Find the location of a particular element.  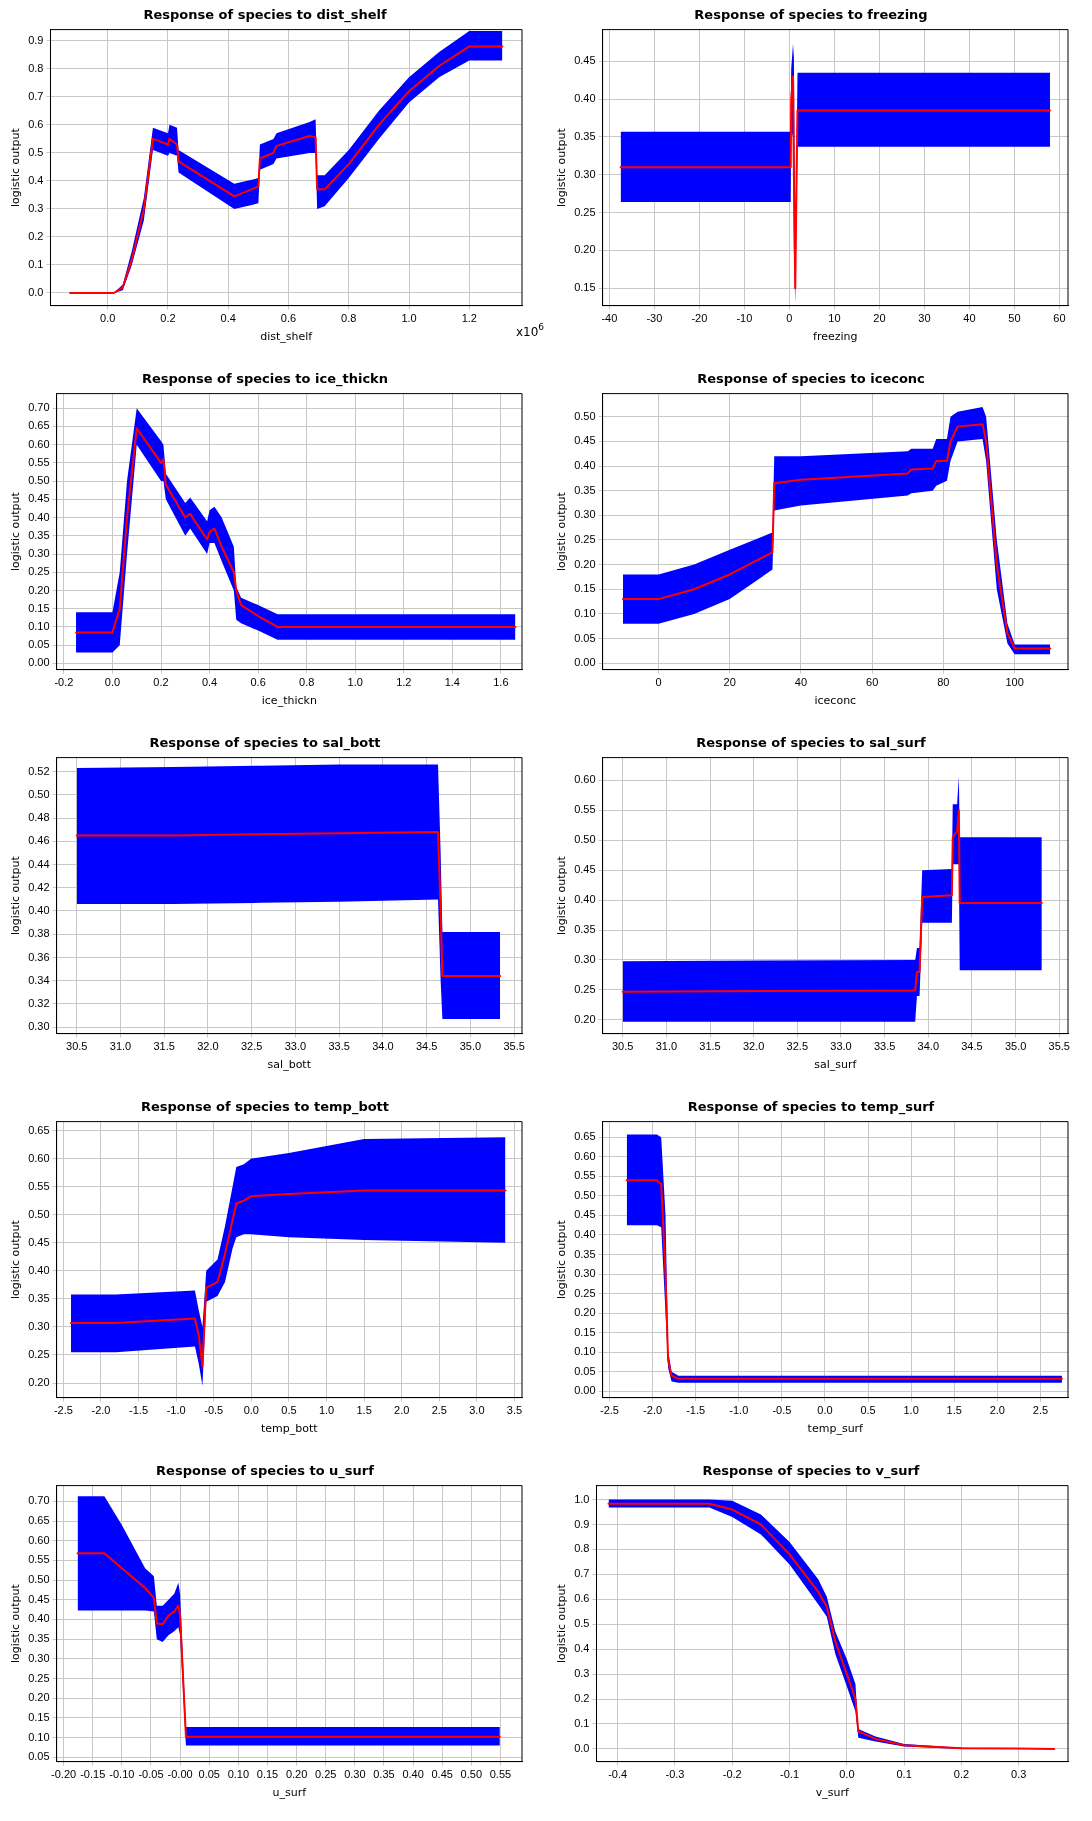

x-tick-label: 2.5 is located at coordinates (439, 1410).